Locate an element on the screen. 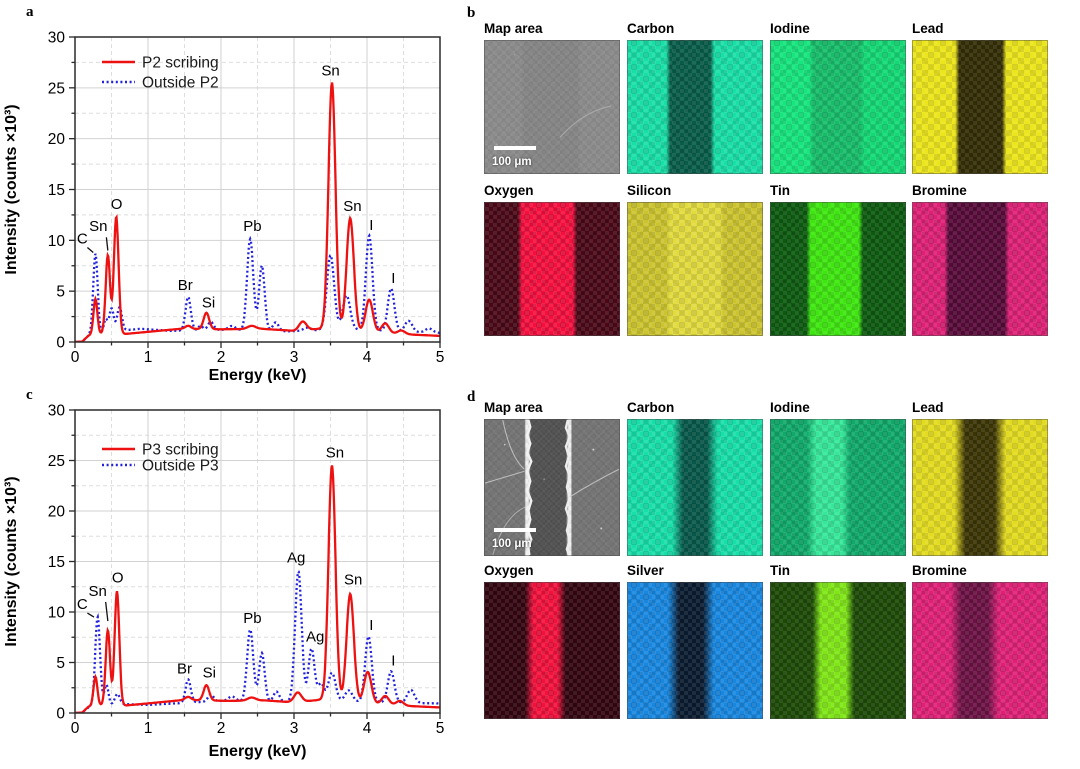 The width and height of the screenshot is (1080, 769). silver-map-image-d is located at coordinates (695, 650).